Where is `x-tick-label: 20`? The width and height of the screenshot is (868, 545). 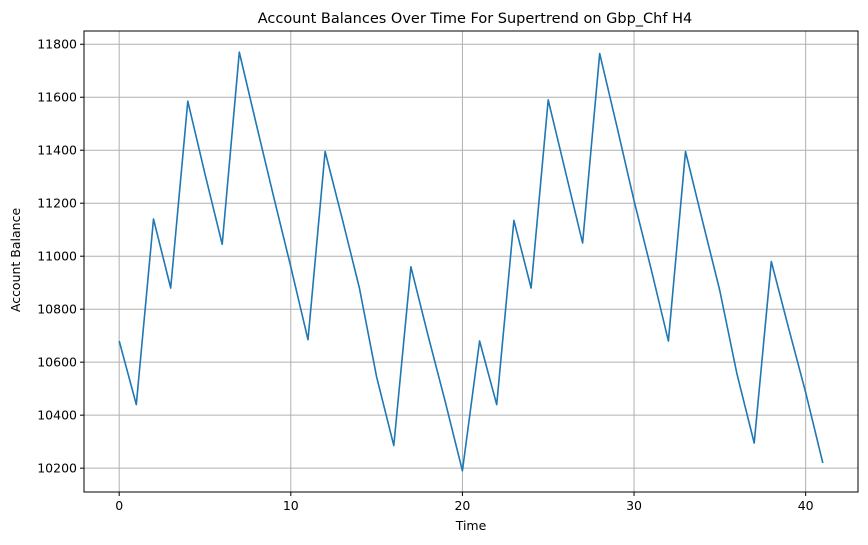
x-tick-label: 20 is located at coordinates (462, 505).